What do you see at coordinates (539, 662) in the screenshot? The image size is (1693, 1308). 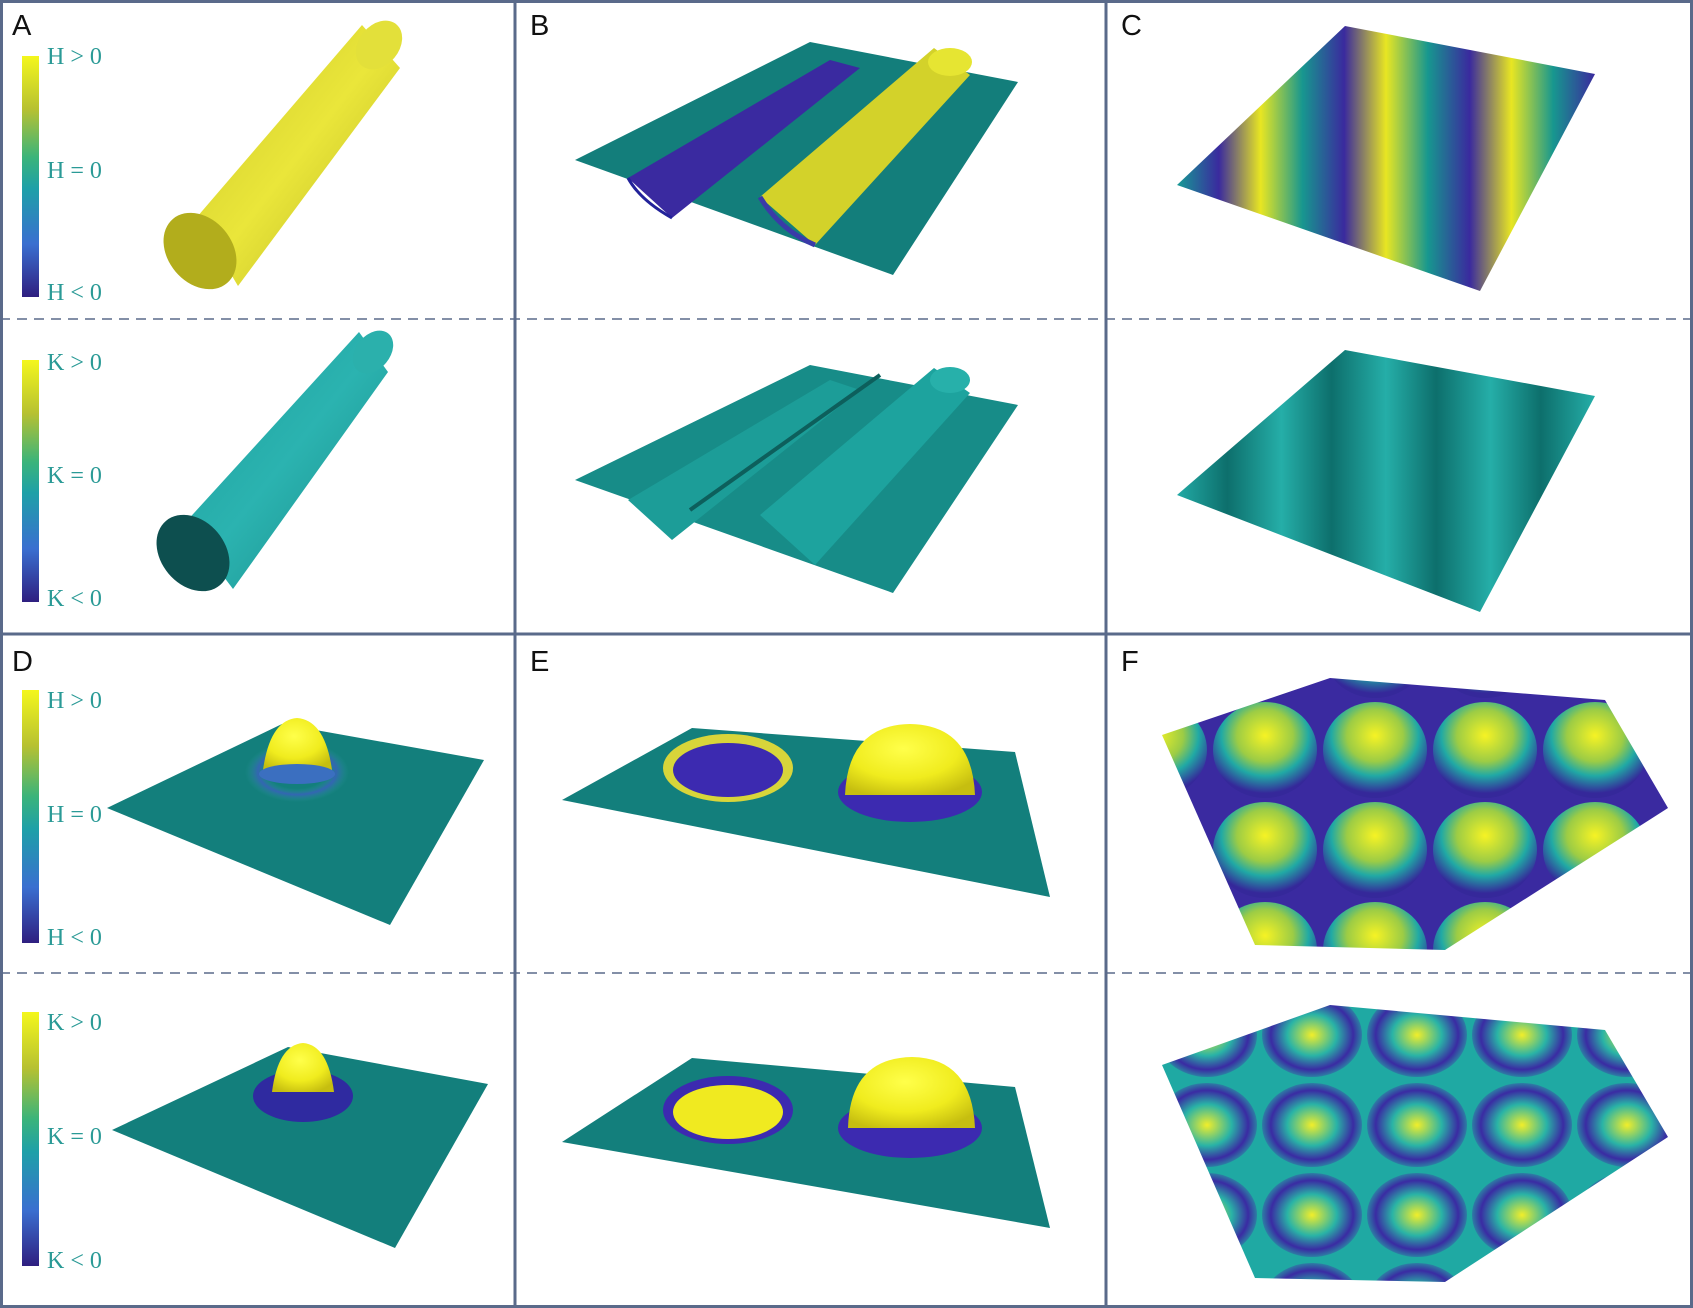 I see `panel-label-e: E` at bounding box center [539, 662].